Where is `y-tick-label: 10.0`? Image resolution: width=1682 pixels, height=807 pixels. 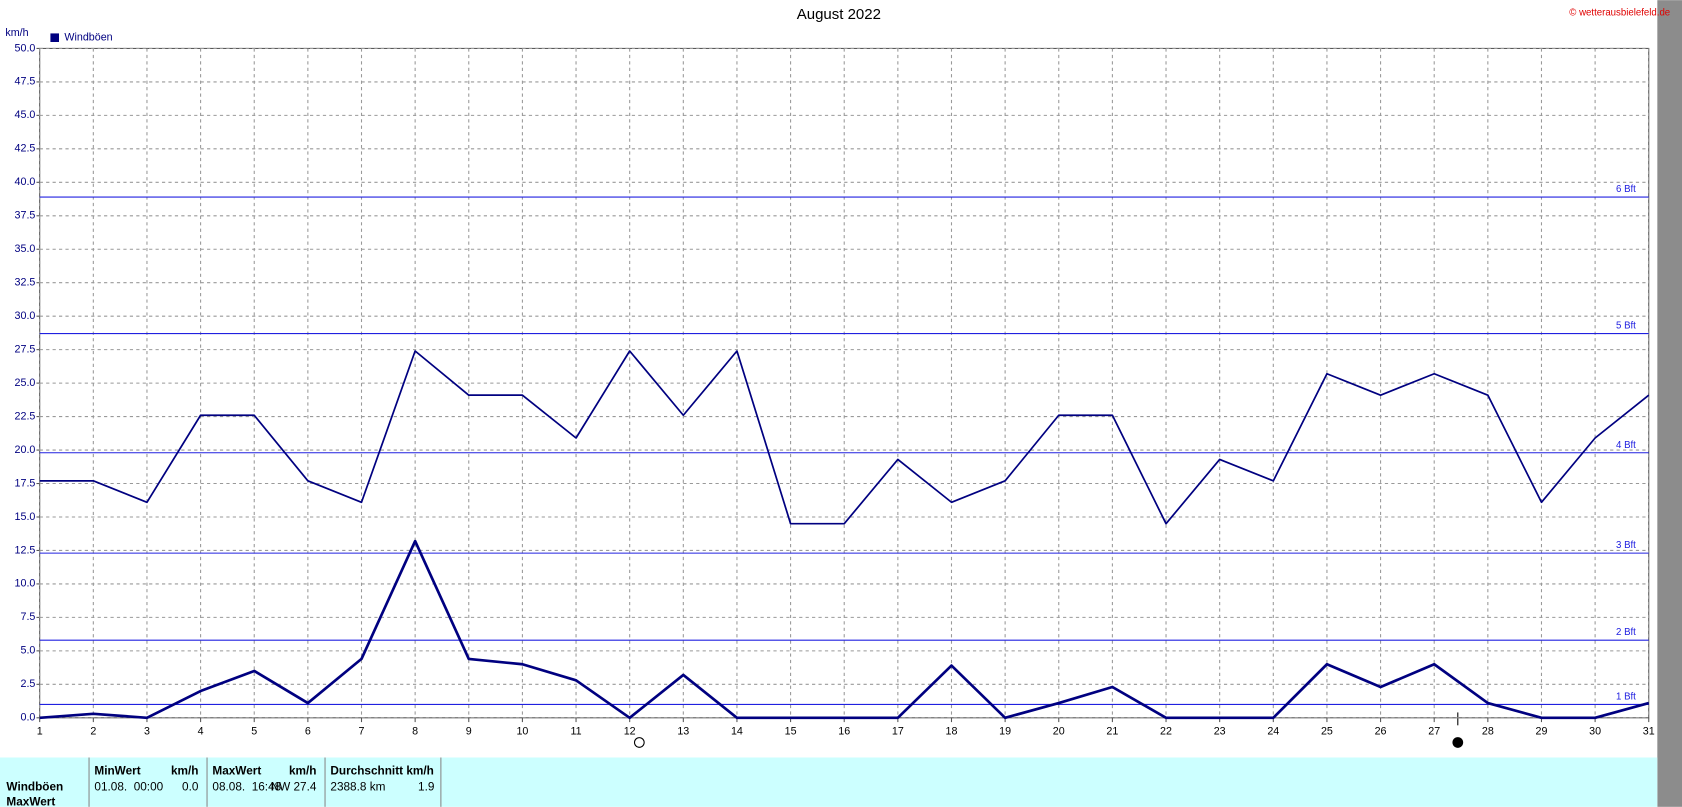
y-tick-label: 10.0 is located at coordinates (25, 584).